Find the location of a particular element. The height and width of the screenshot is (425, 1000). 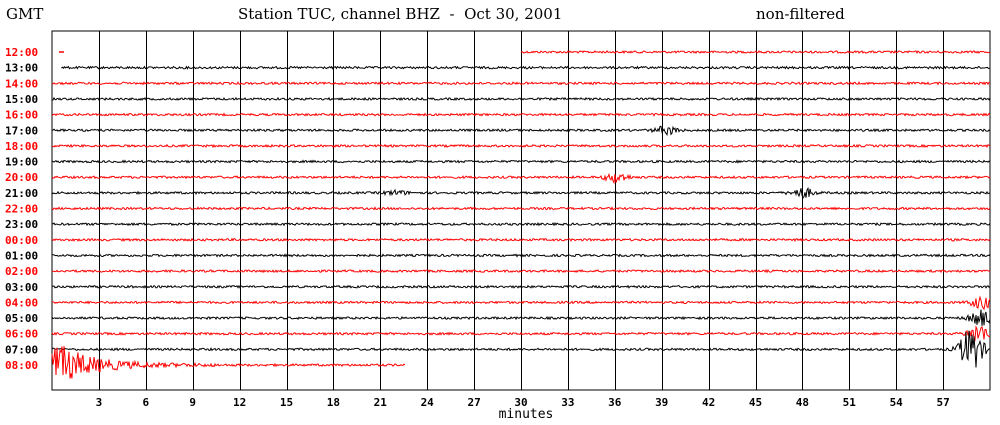

hour-label-1900: 19:00 is located at coordinates (21, 162).